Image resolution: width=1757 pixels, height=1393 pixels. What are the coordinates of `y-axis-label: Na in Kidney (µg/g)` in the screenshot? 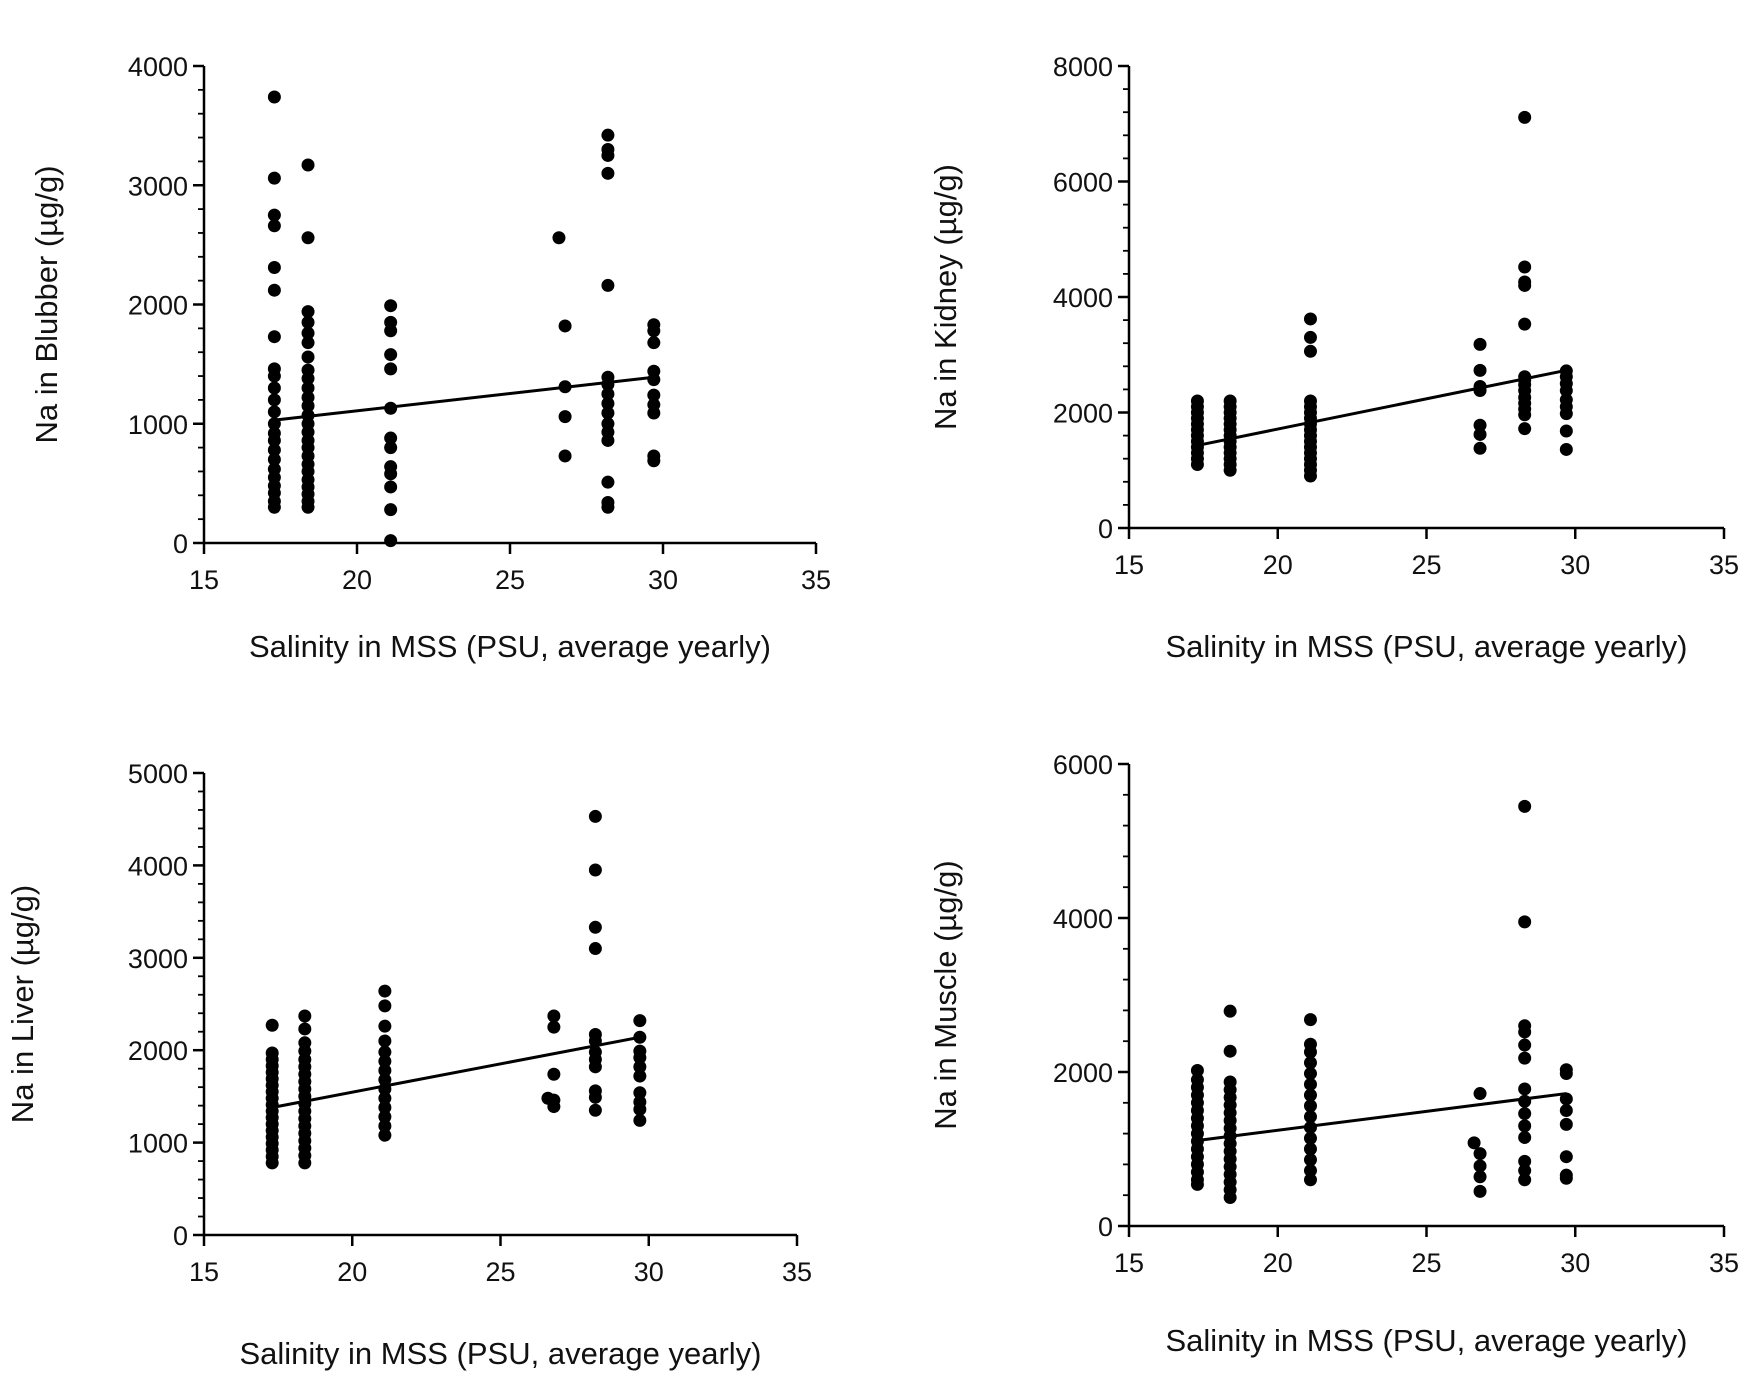 It's located at (945, 297).